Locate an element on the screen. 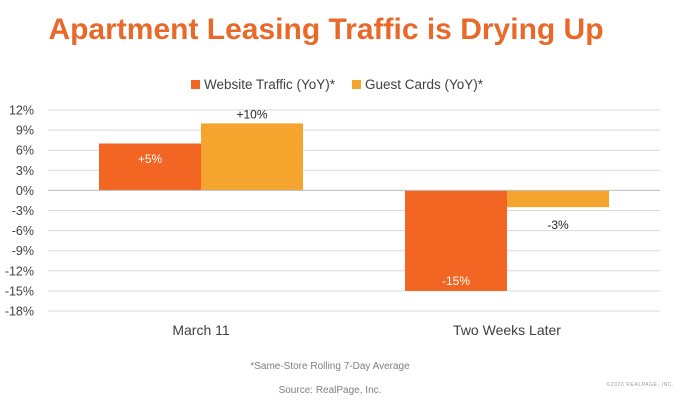 This screenshot has height=403, width=680. y-tick-label: 3% is located at coordinates (25, 171).